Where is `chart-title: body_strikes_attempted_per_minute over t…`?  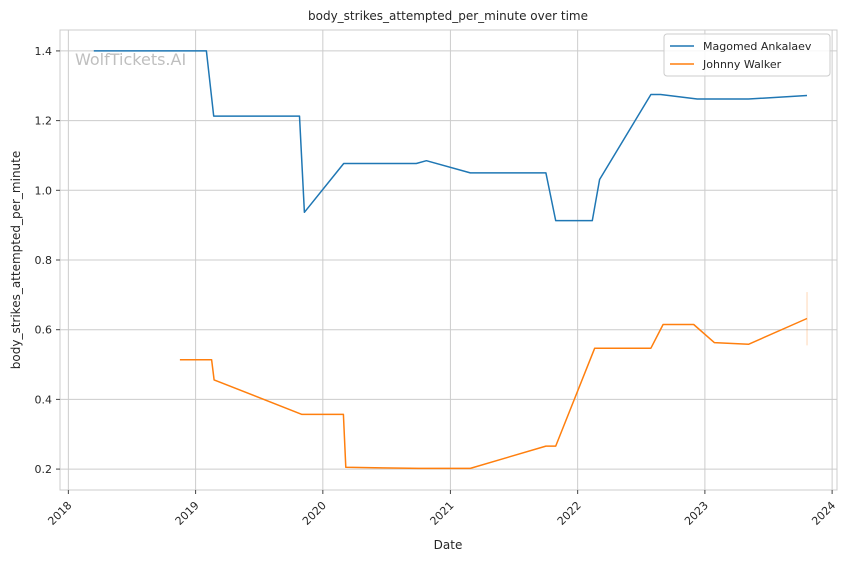 chart-title: body_strikes_attempted_per_minute over t… is located at coordinates (448, 16).